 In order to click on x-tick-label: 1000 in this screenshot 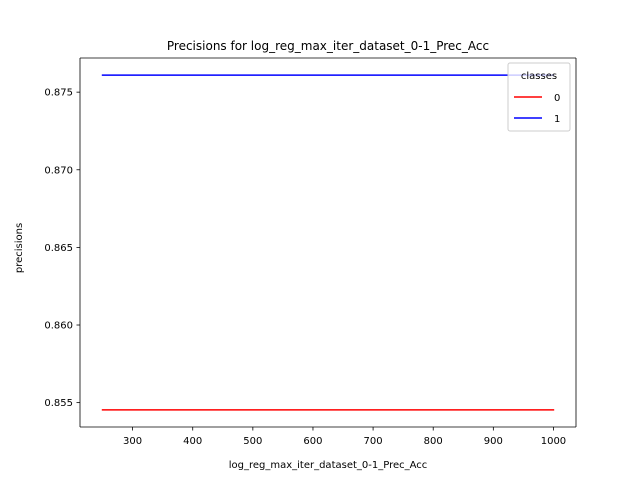, I will do `click(553, 441)`.